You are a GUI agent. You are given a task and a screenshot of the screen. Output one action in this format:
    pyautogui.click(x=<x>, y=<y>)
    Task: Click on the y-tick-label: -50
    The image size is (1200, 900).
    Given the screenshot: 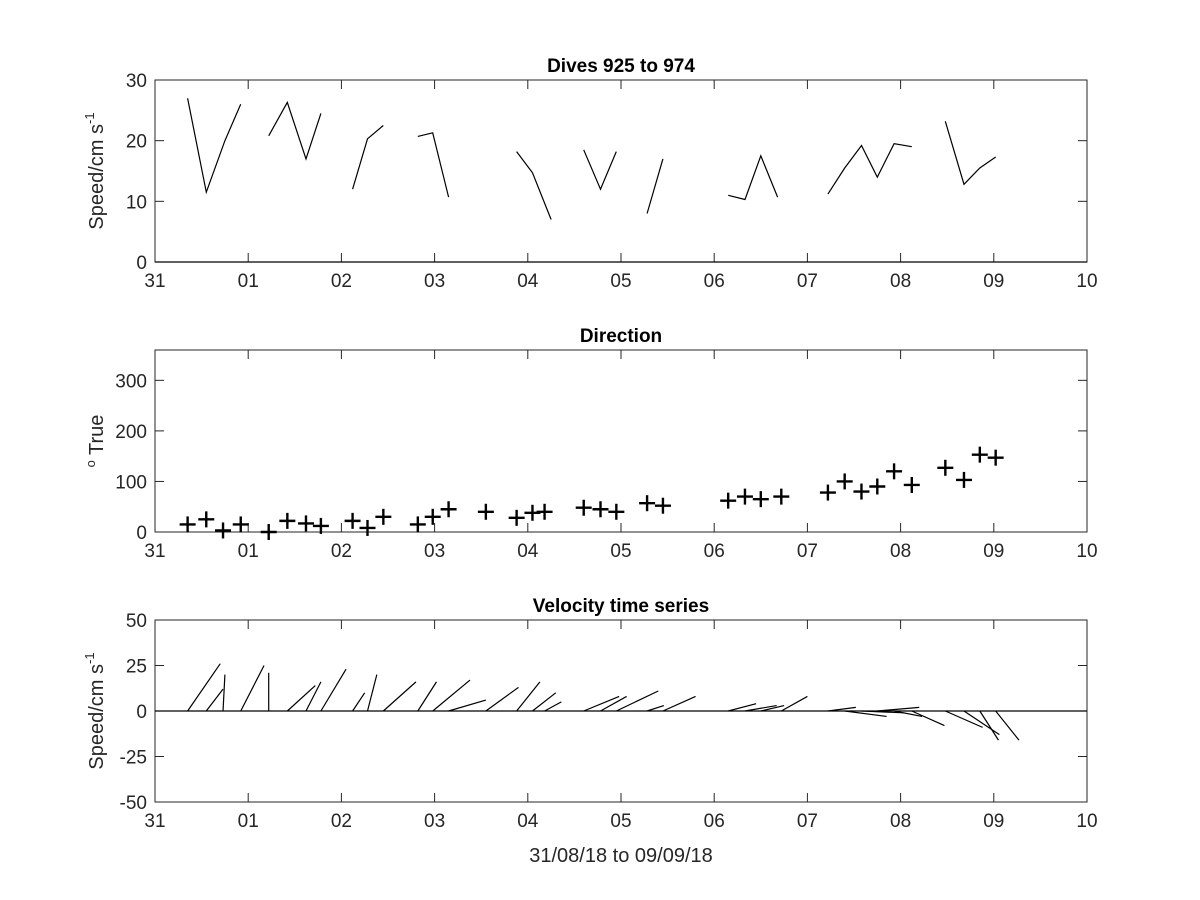 What is the action you would take?
    pyautogui.click(x=133, y=803)
    